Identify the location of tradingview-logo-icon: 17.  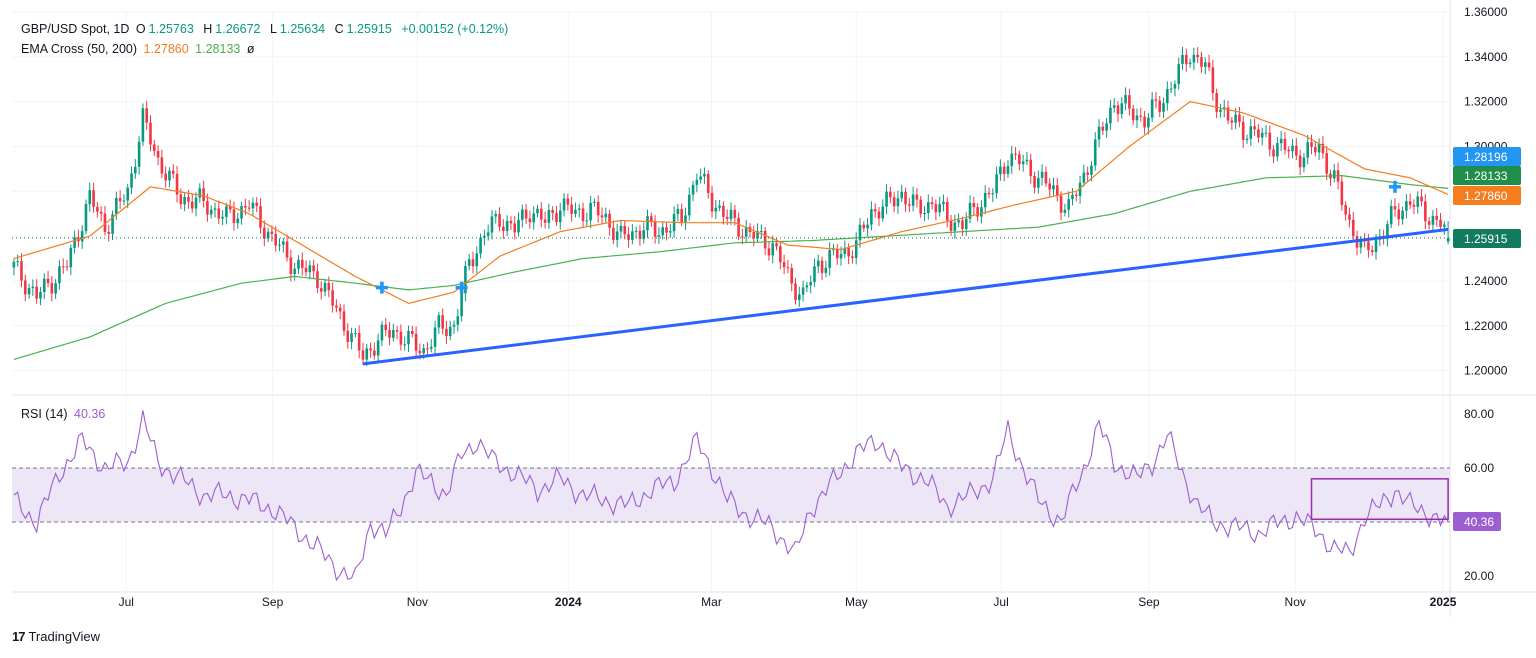
(19, 636).